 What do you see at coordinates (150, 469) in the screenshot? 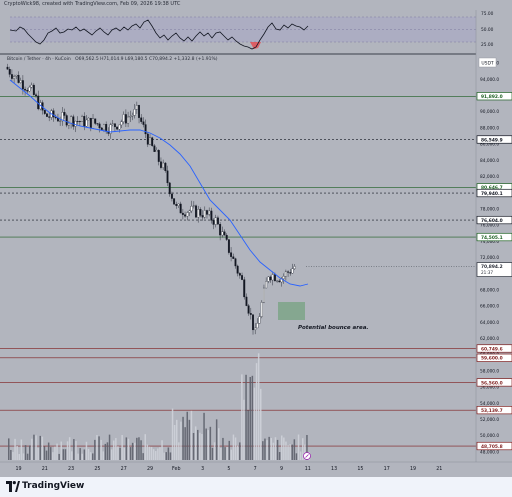
I see `time-tick-5: 29` at bounding box center [150, 469].